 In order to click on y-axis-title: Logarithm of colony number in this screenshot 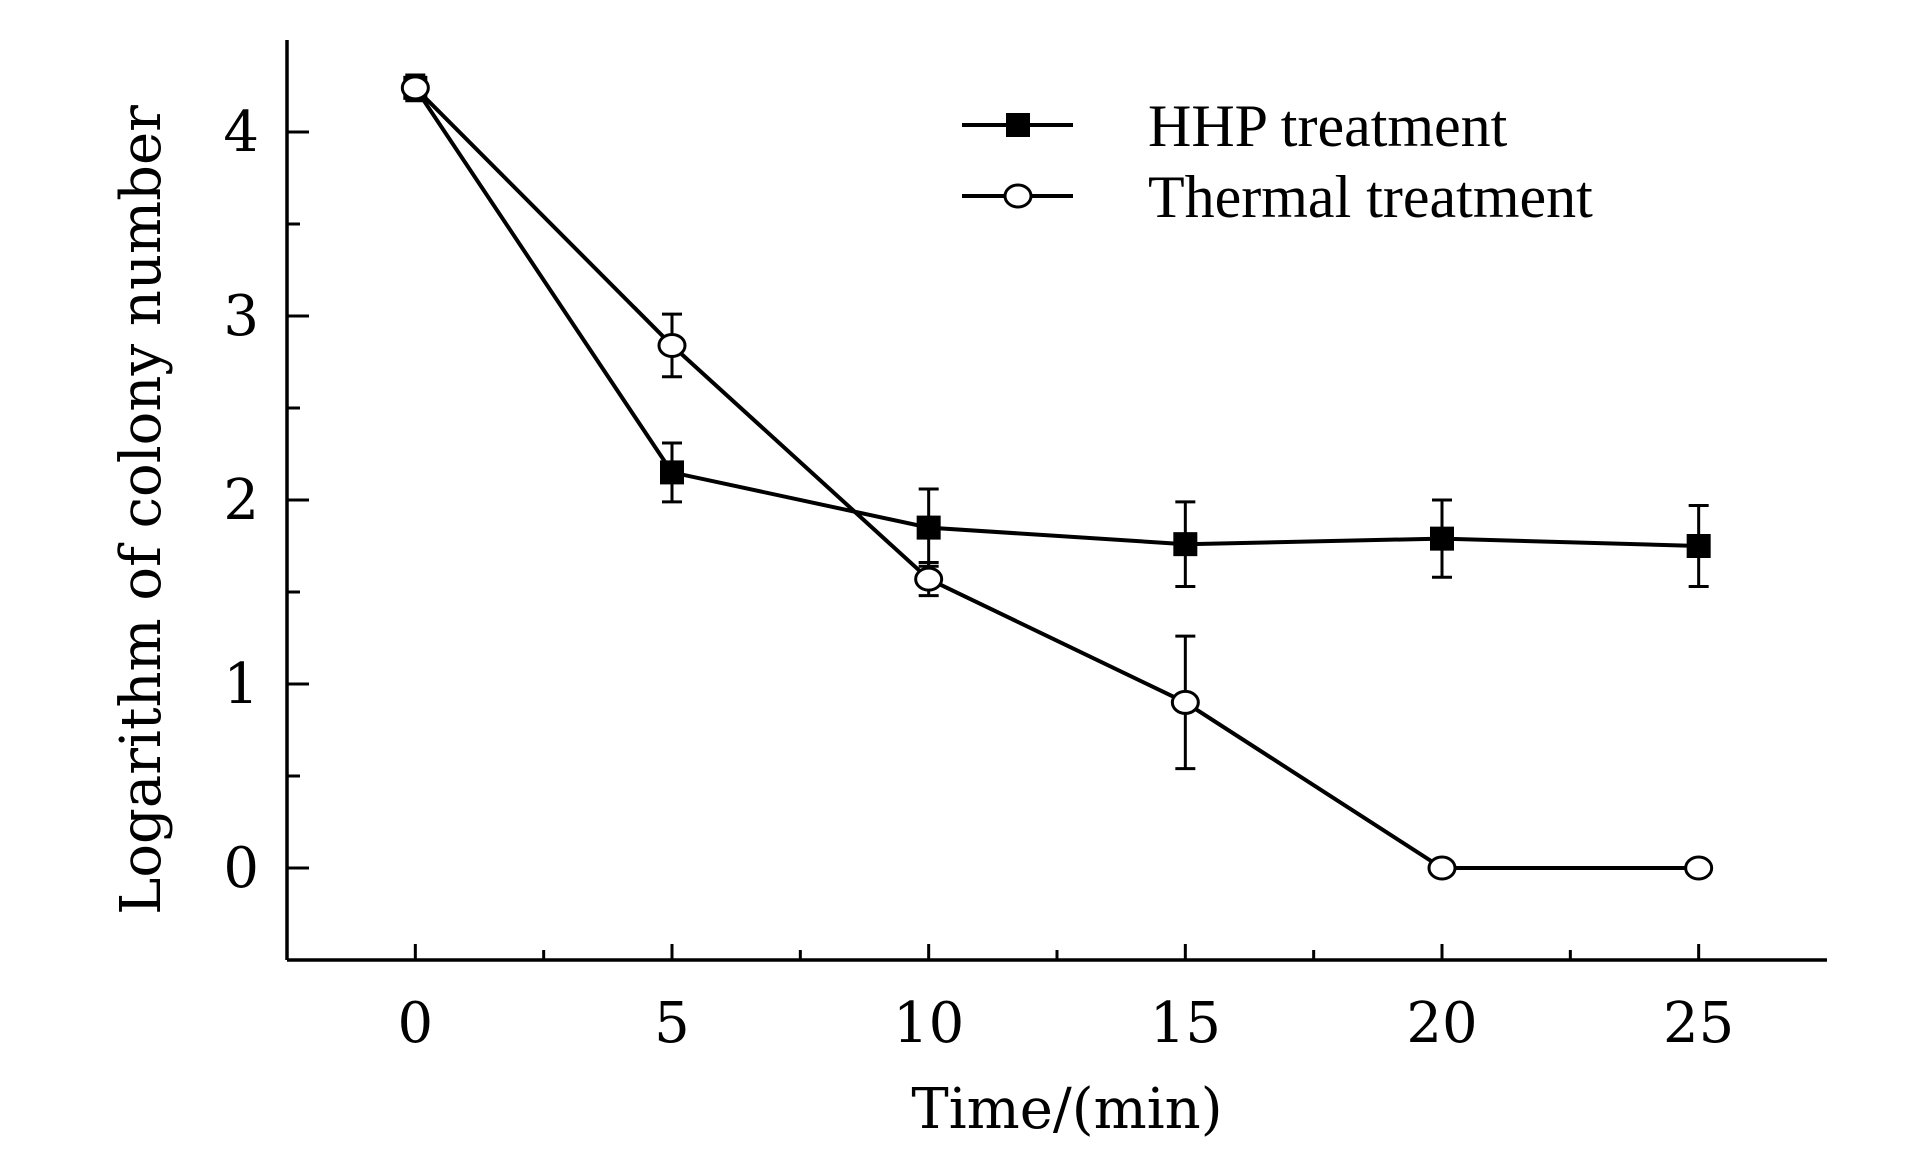, I will do `click(141, 510)`.